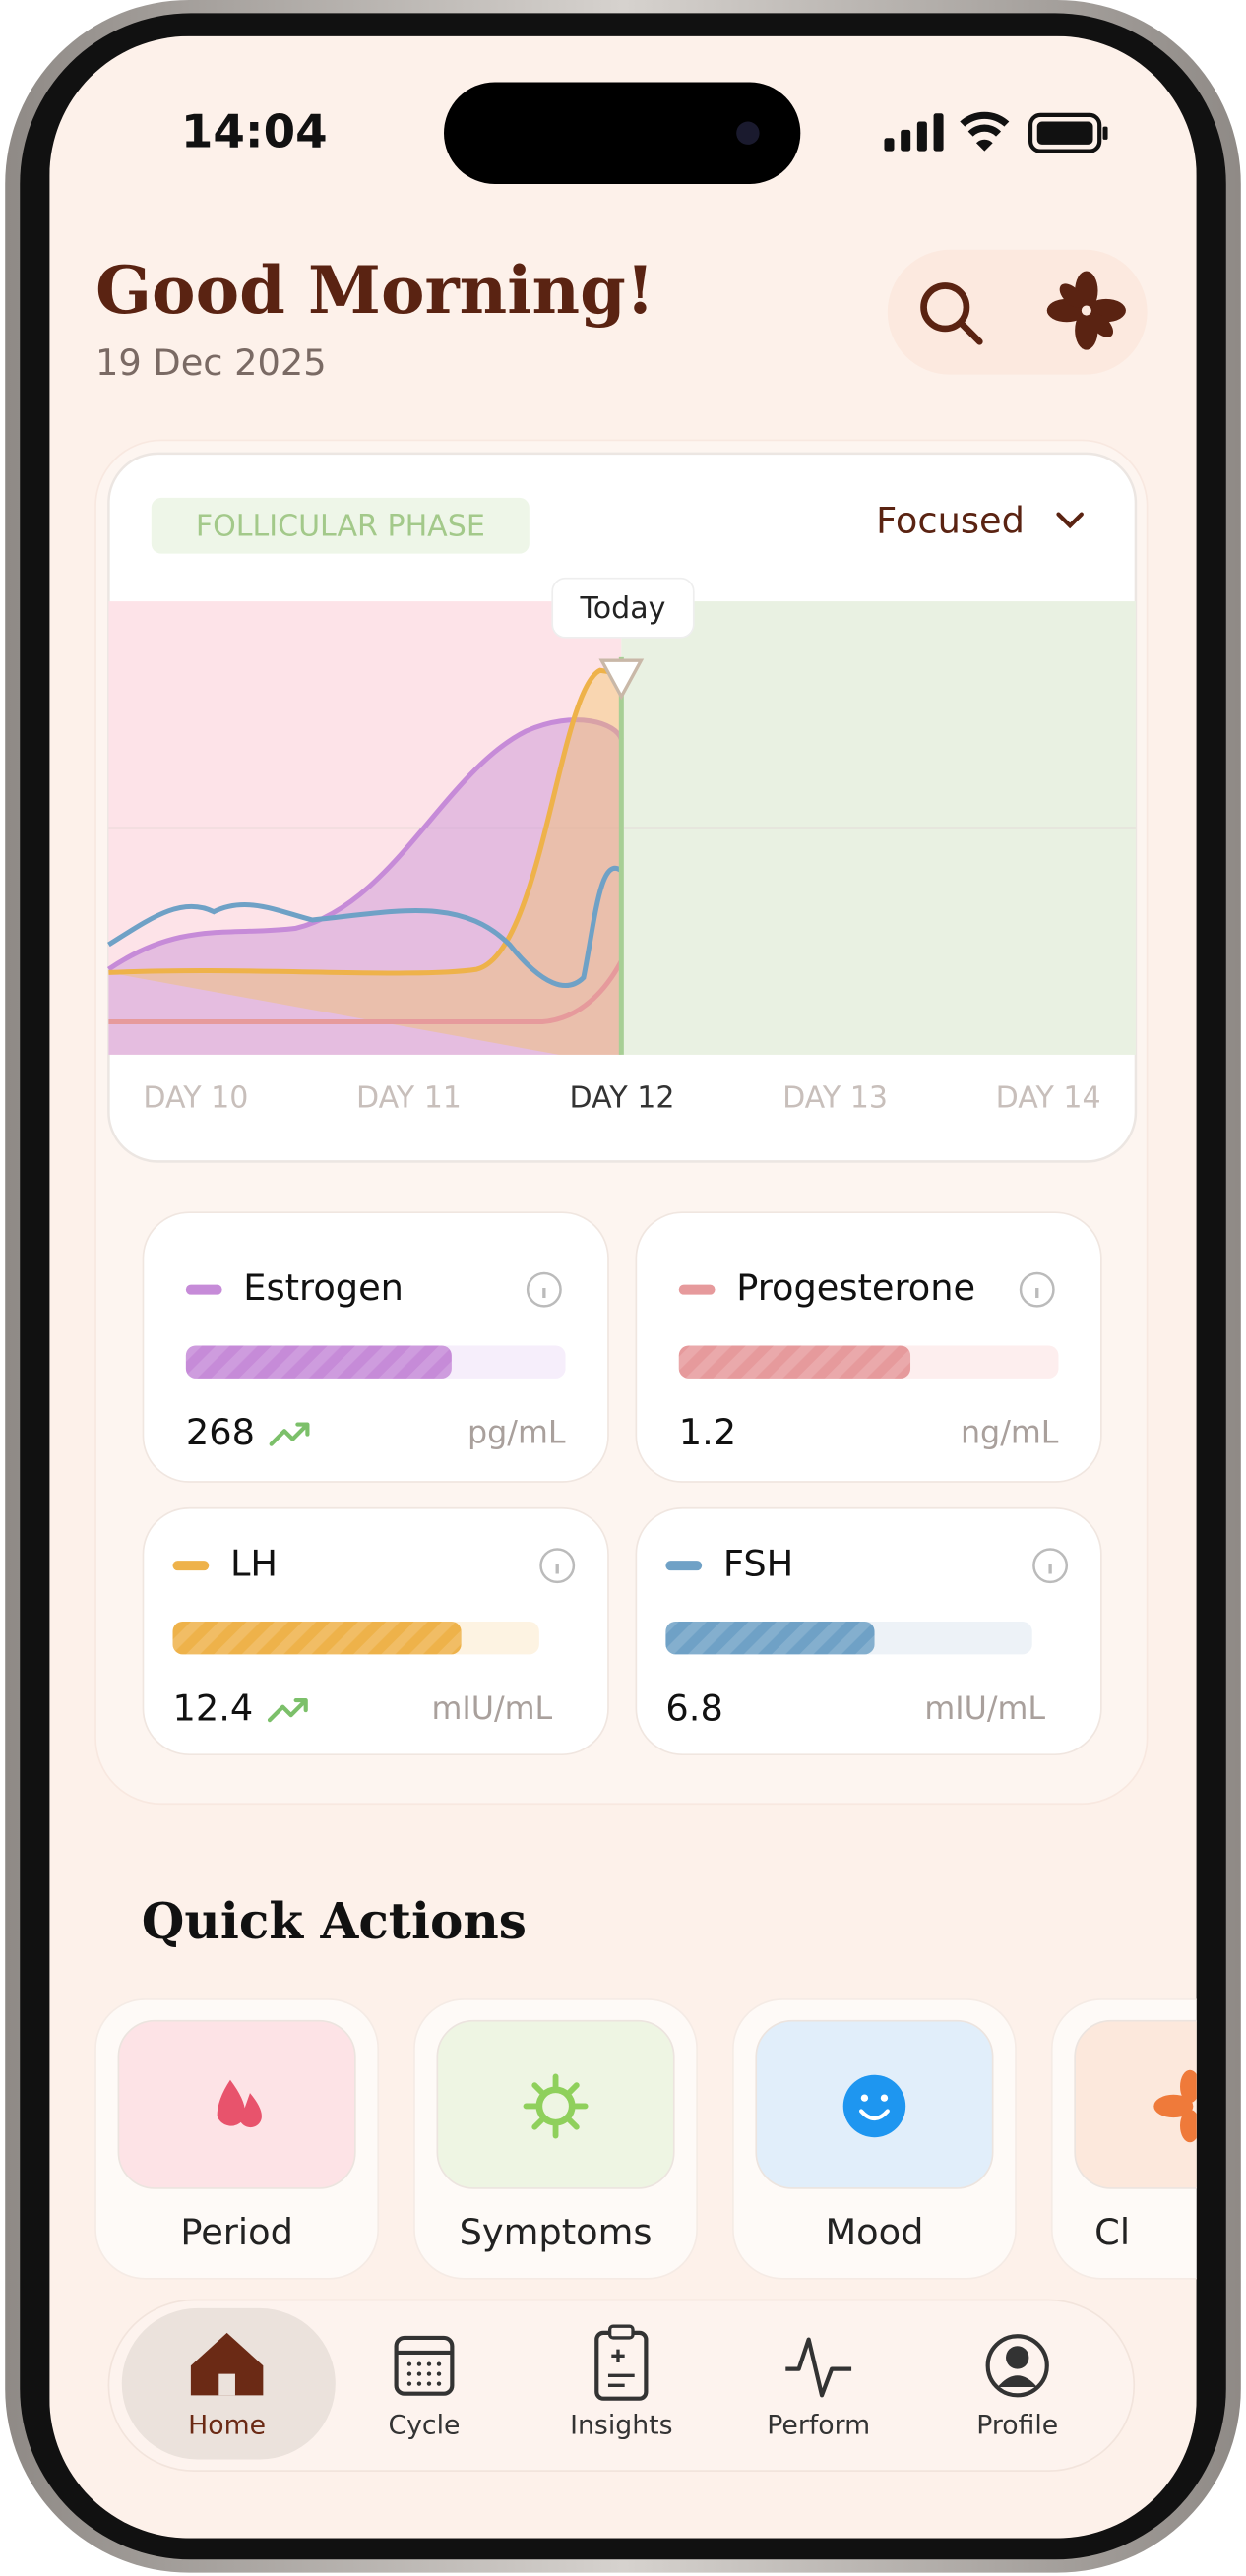  I want to click on nav-label: Profile, so click(1017, 2426).